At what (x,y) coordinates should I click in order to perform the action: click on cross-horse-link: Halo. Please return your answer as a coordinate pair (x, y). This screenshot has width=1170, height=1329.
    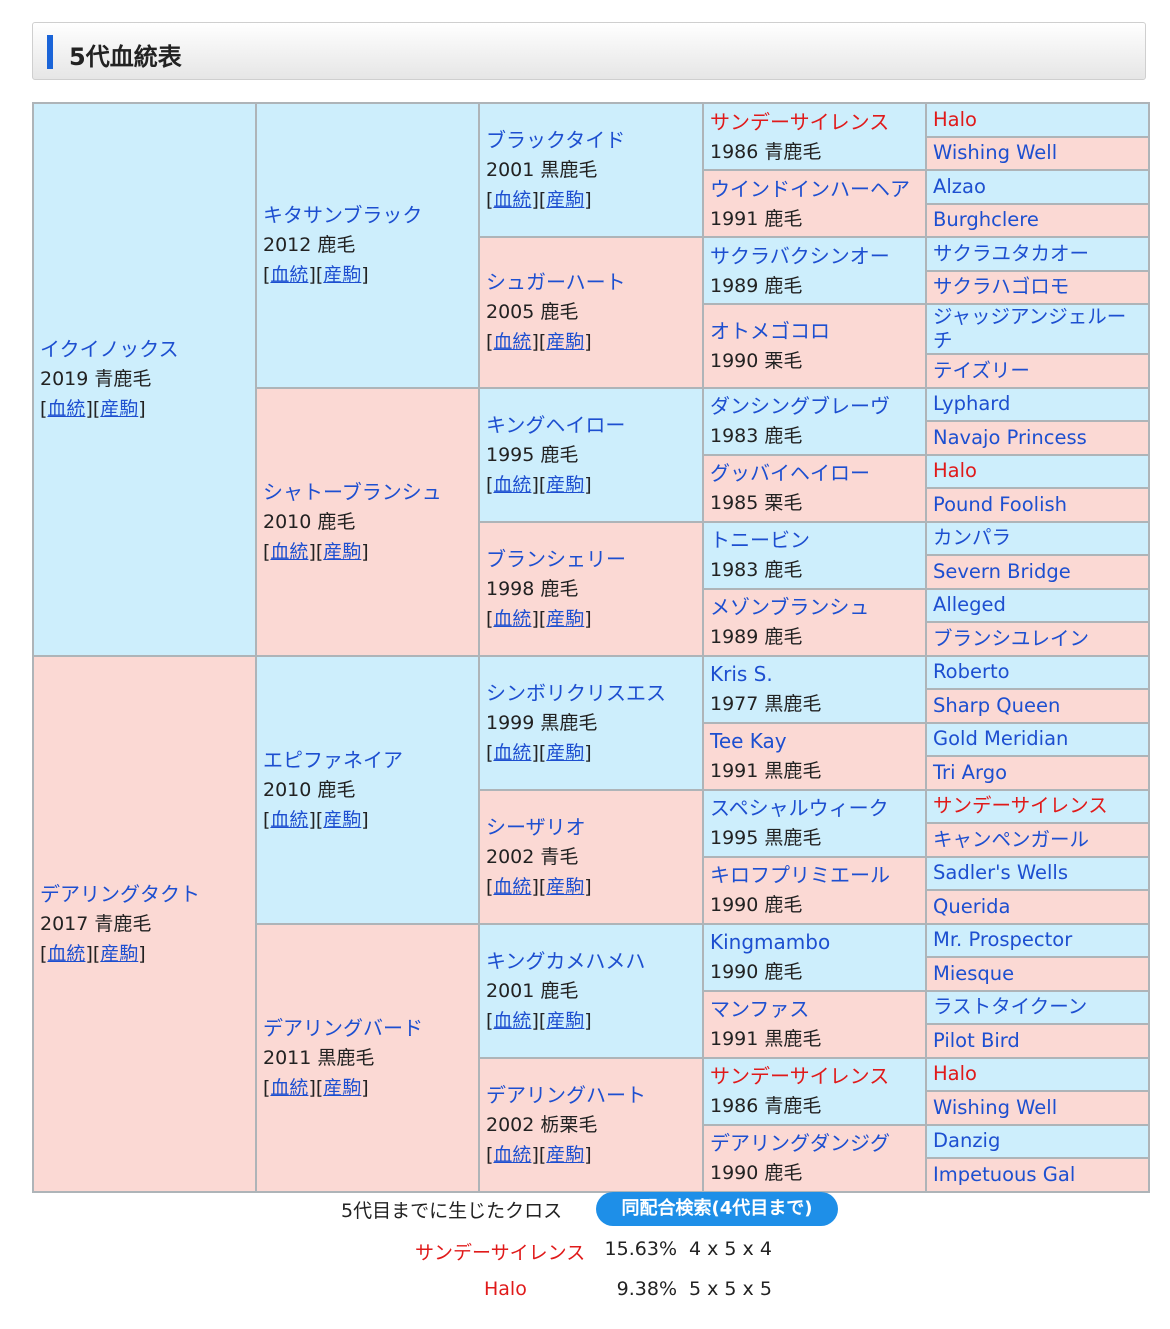
    Looking at the image, I should click on (505, 1289).